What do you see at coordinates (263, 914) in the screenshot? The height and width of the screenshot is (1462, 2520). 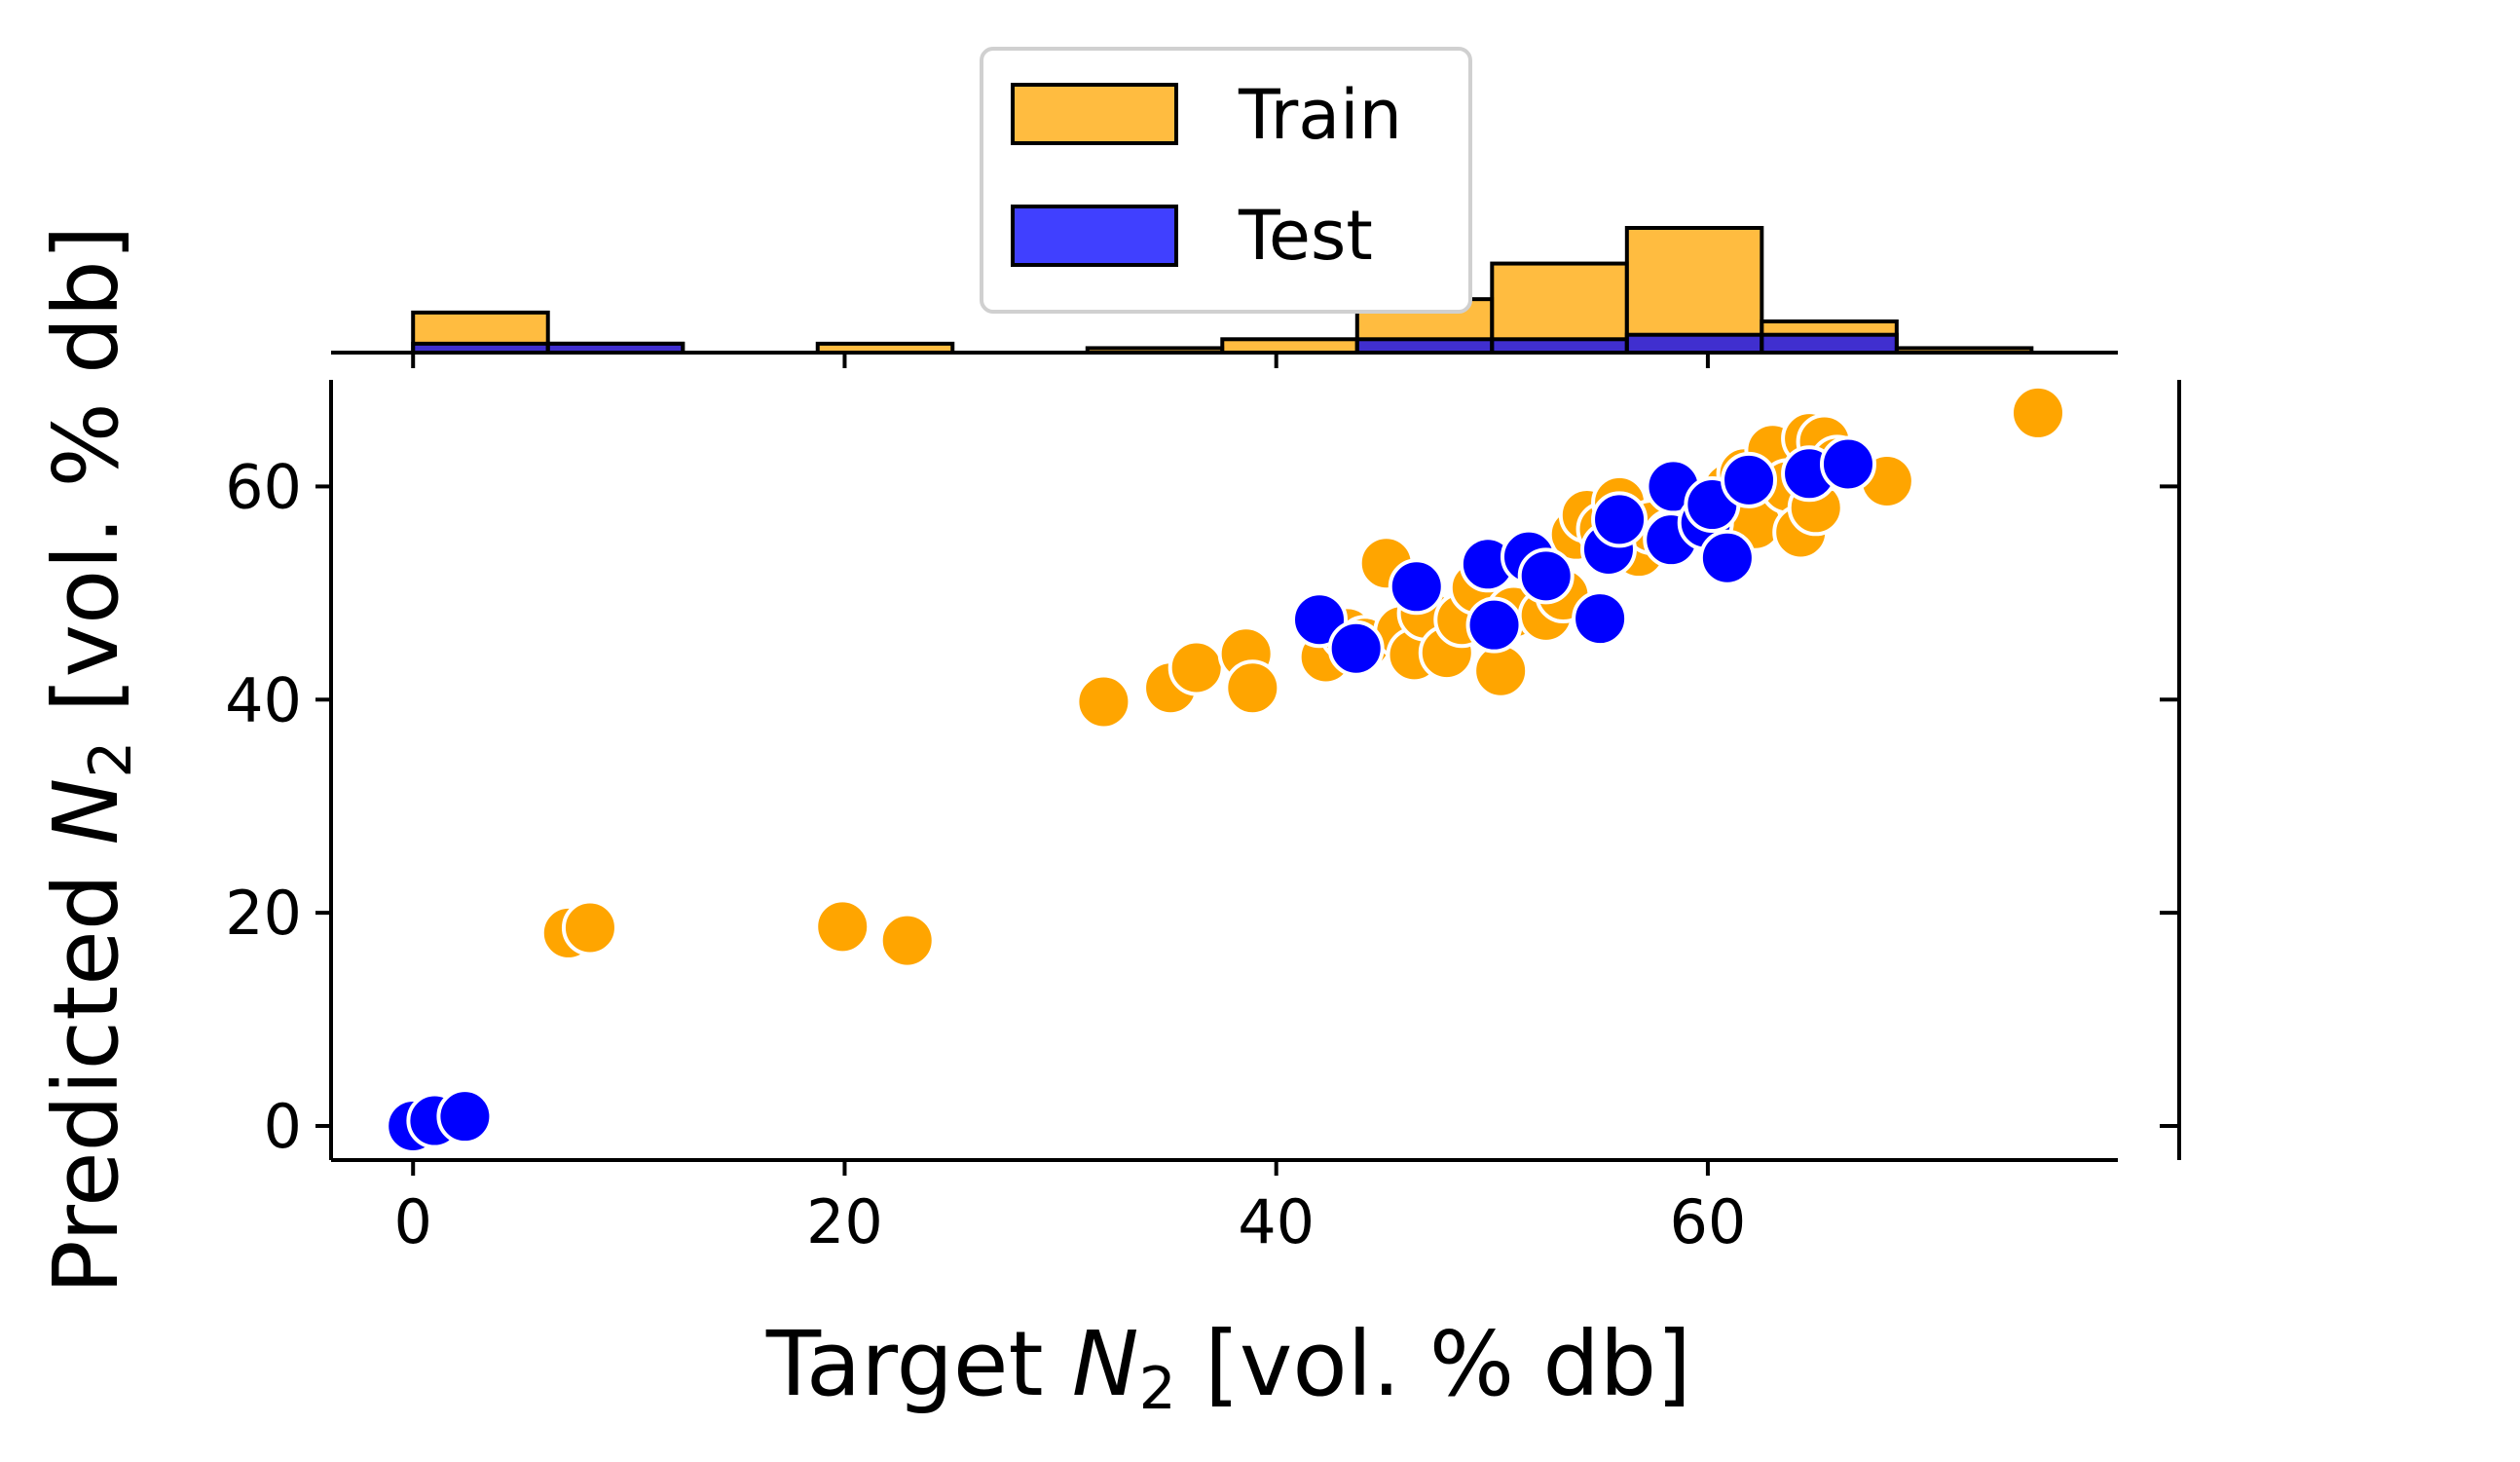 I see `y-tick-label: 20` at bounding box center [263, 914].